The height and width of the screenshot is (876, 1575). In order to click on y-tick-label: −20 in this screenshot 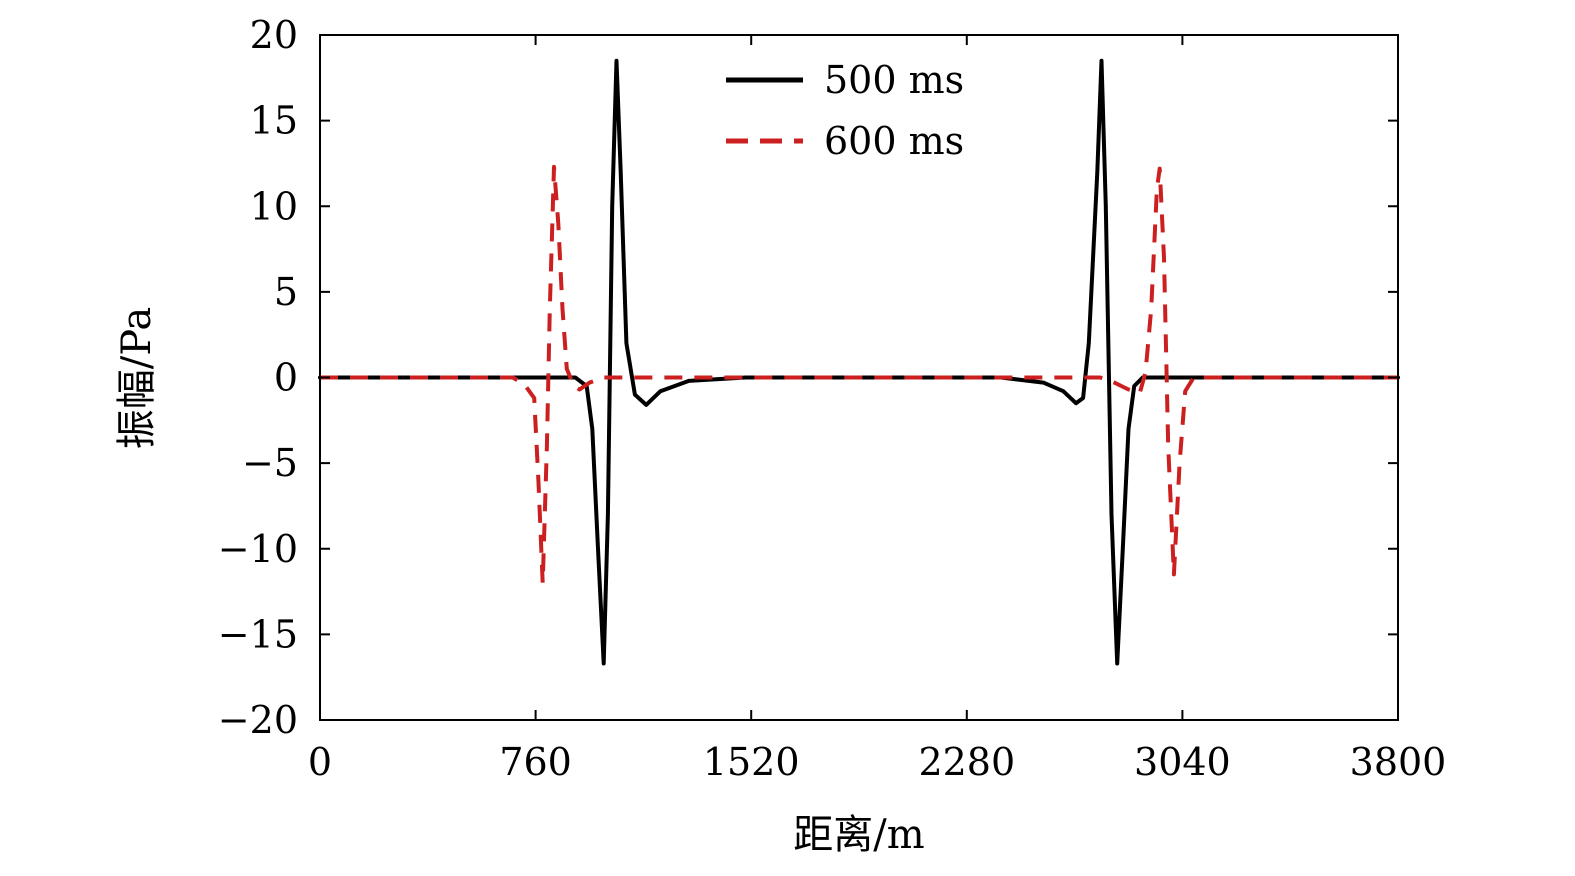, I will do `click(258, 720)`.